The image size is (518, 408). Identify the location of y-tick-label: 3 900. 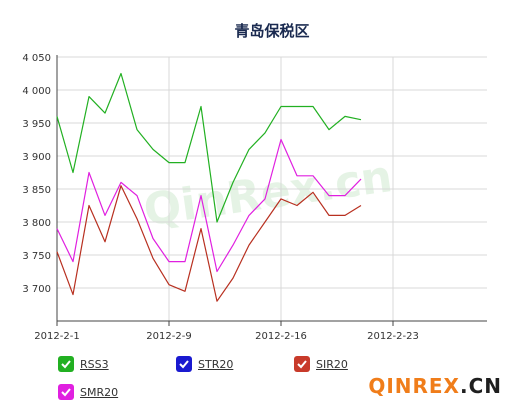
(36, 157).